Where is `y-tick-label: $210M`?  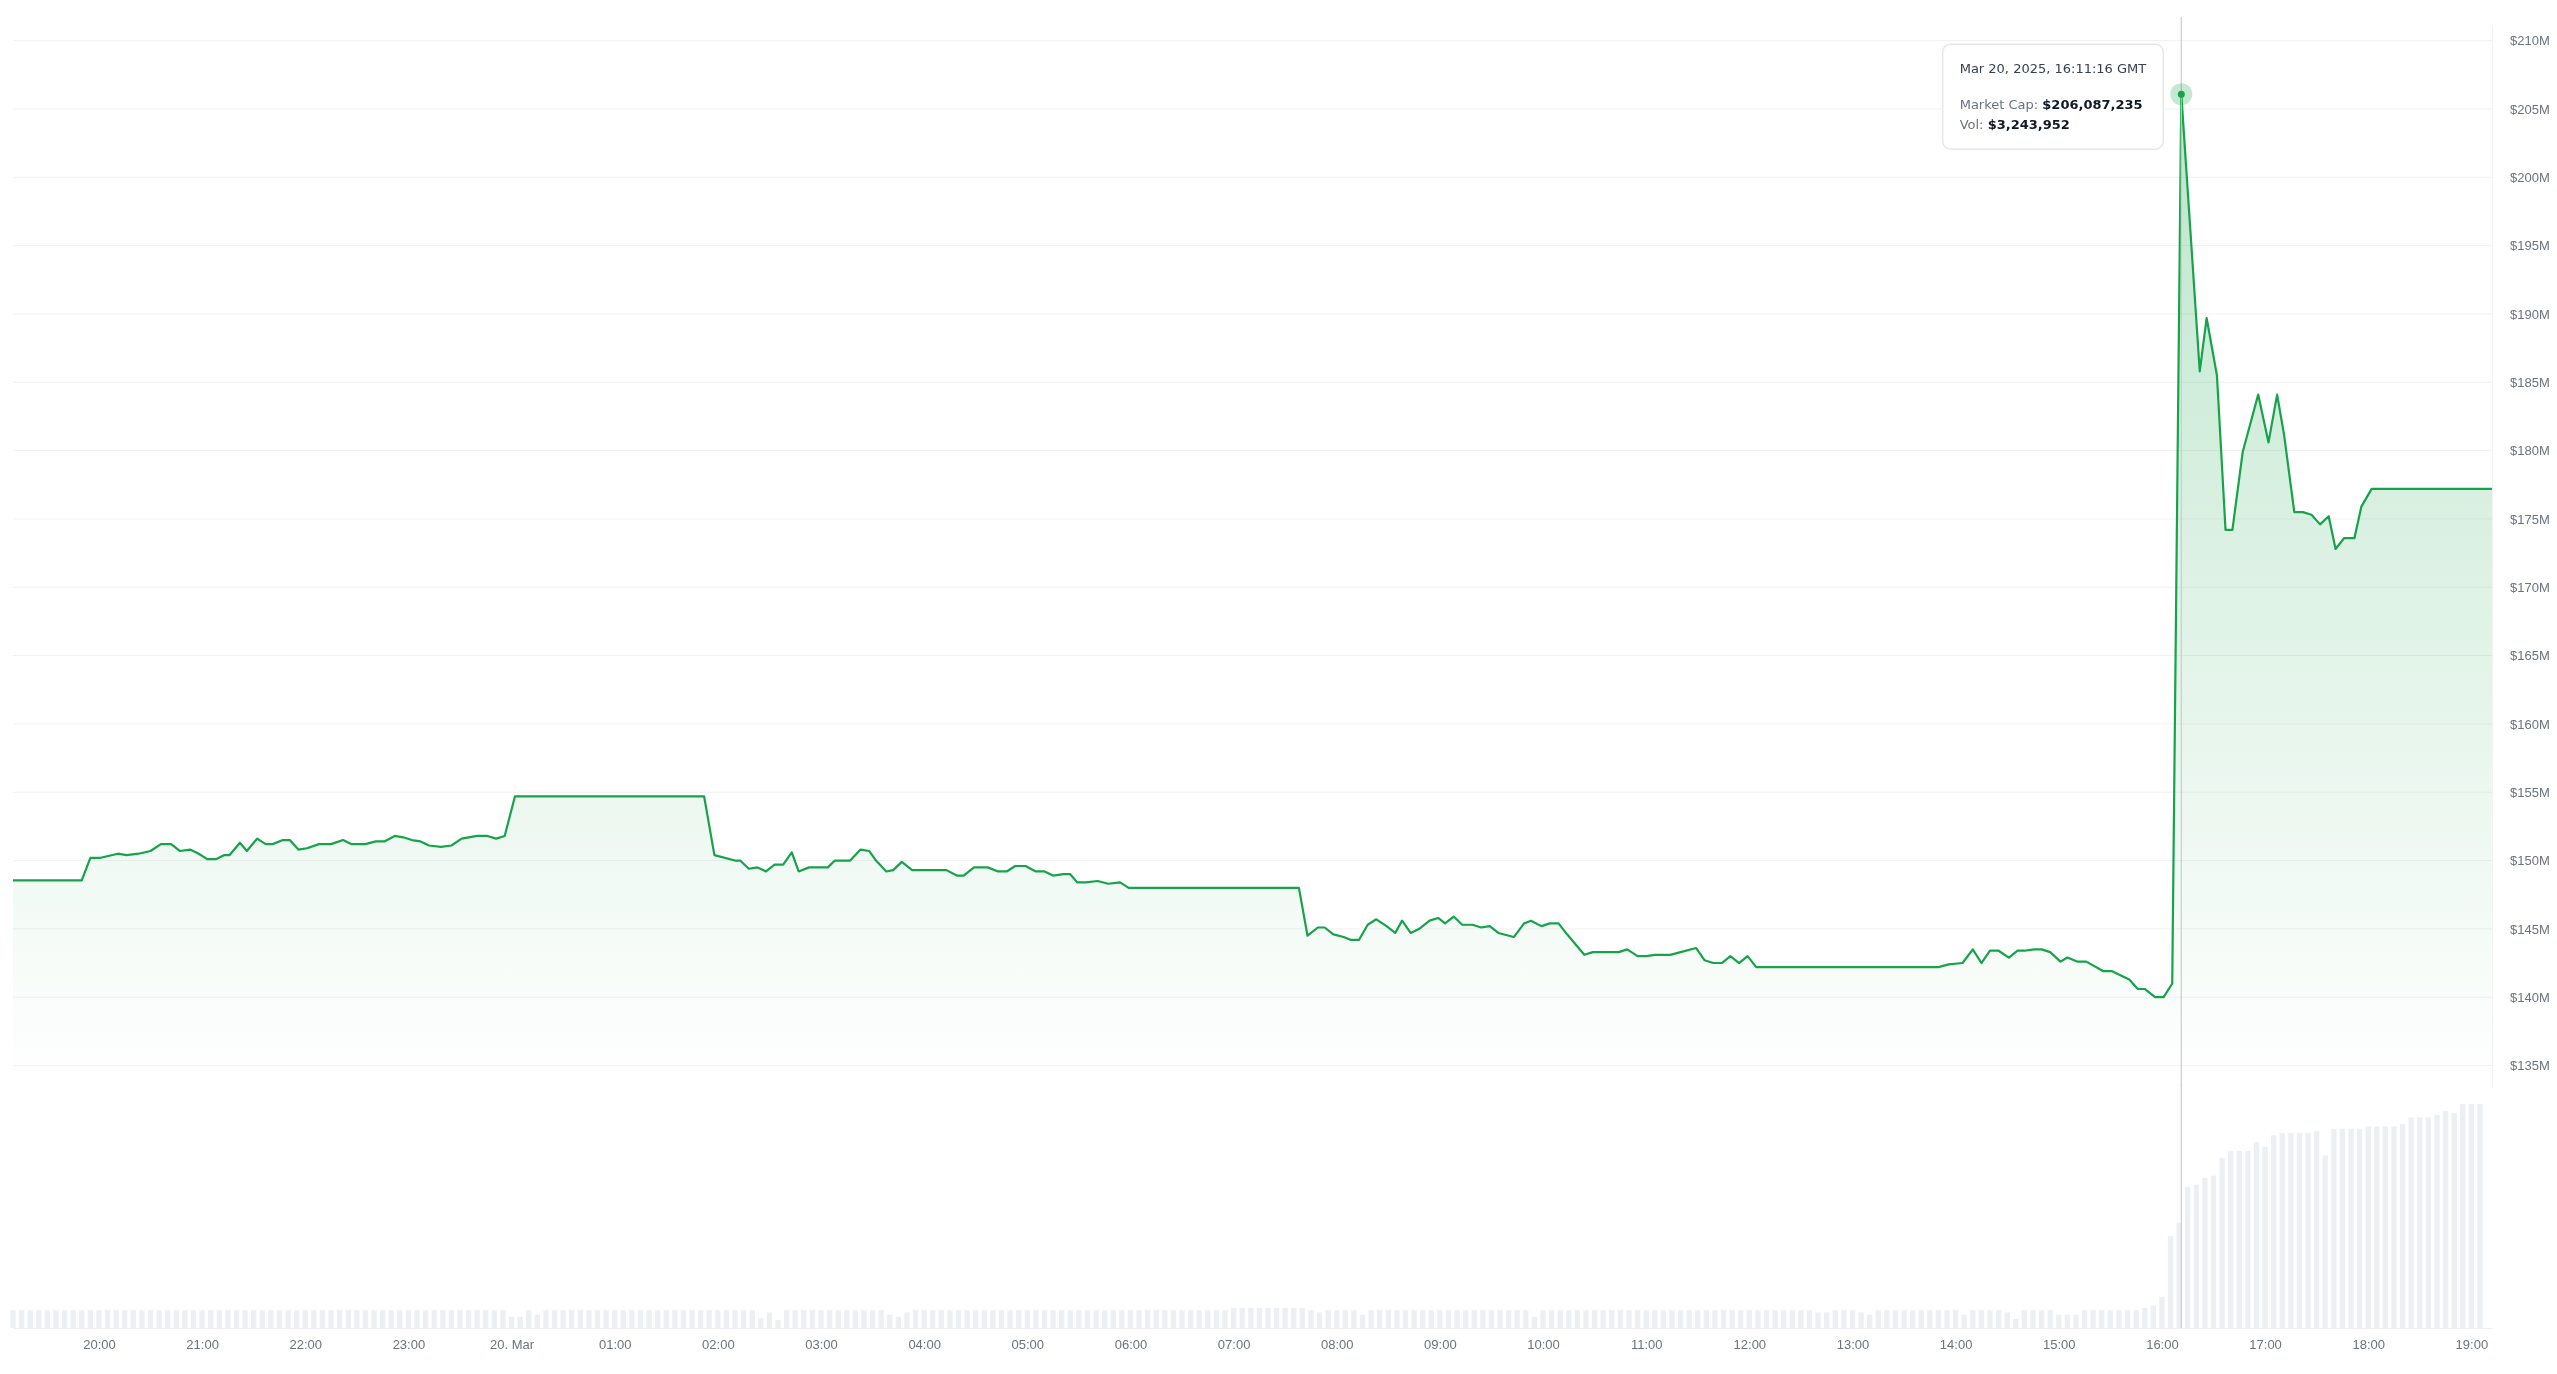 y-tick-label: $210M is located at coordinates (2530, 41).